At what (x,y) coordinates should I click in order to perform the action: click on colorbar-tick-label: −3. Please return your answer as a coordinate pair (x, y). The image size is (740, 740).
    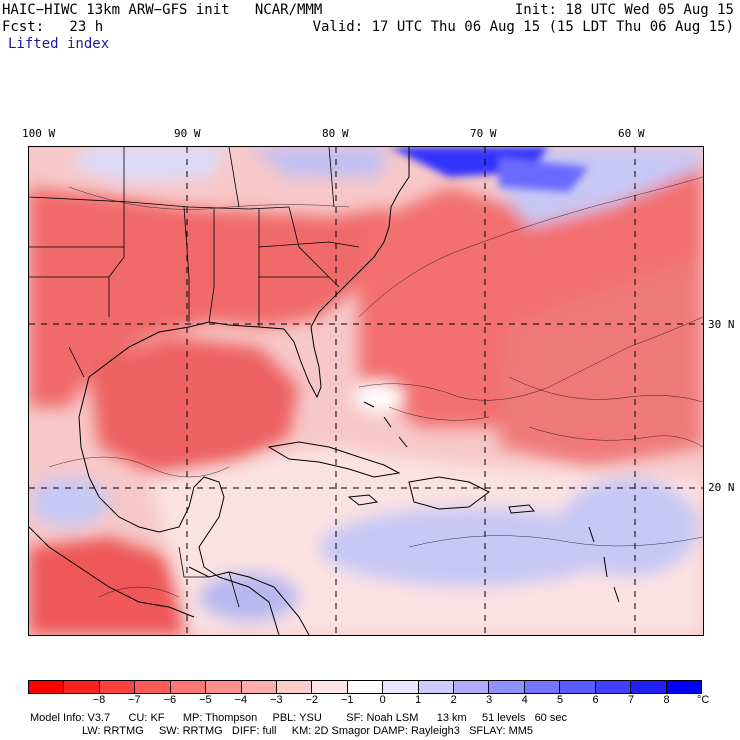
    Looking at the image, I should click on (276, 700).